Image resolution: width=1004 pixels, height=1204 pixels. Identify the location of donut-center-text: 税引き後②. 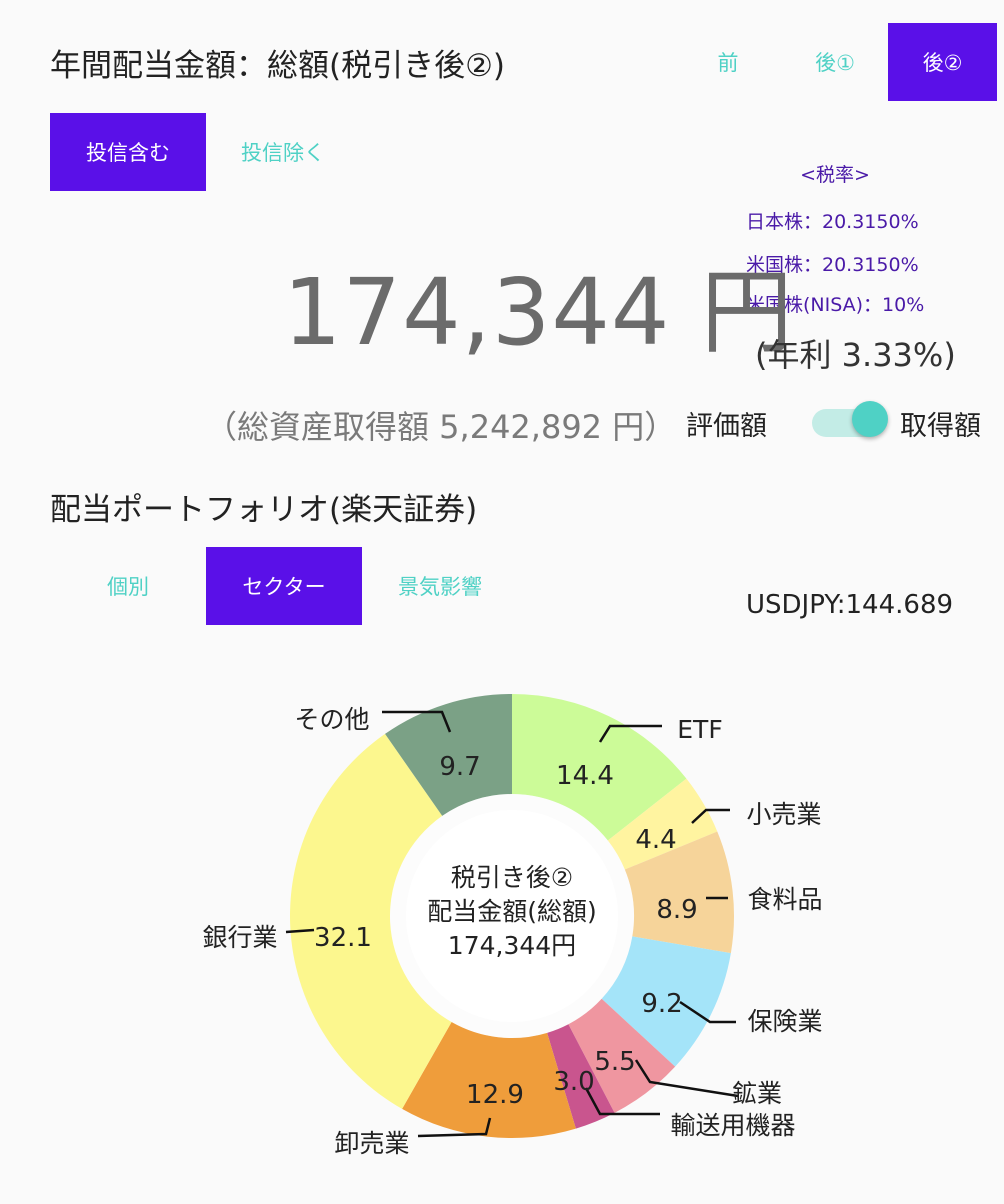
(512, 877).